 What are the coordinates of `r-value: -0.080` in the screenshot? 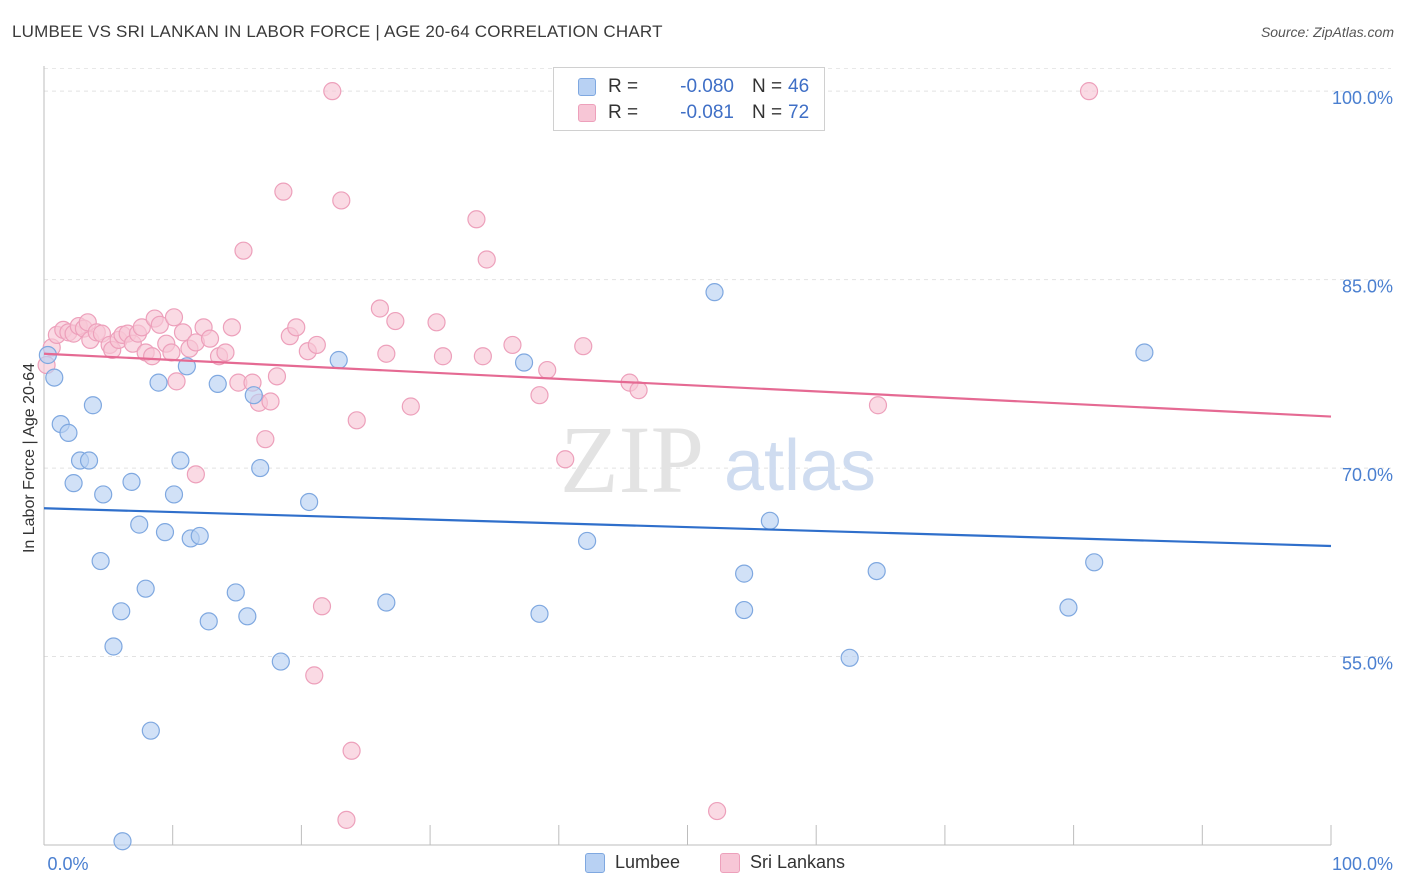 It's located at (707, 86).